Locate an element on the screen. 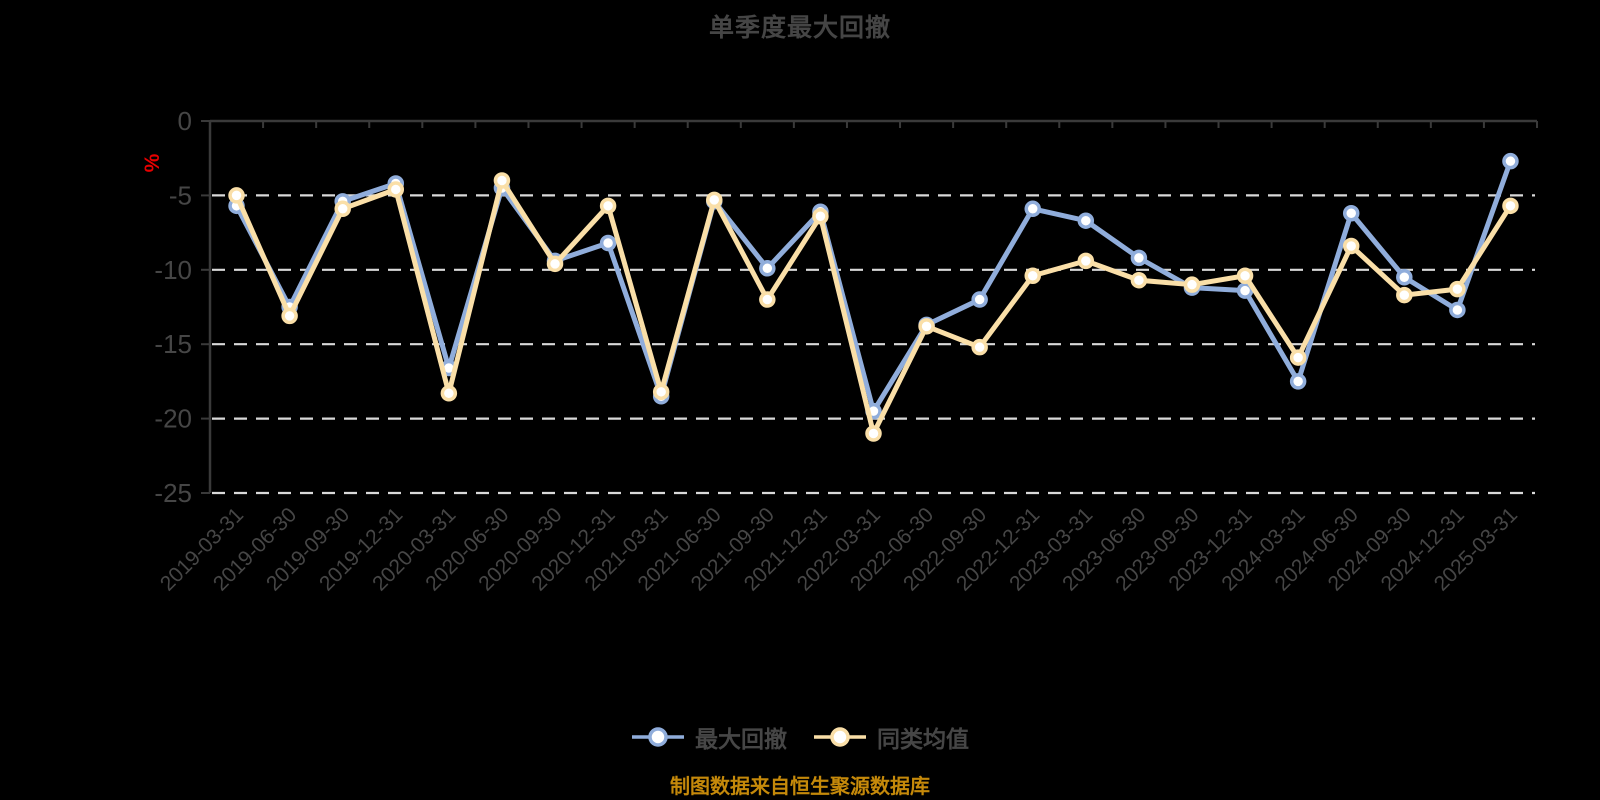  y-axis-unit-label: % is located at coordinates (152, 162).